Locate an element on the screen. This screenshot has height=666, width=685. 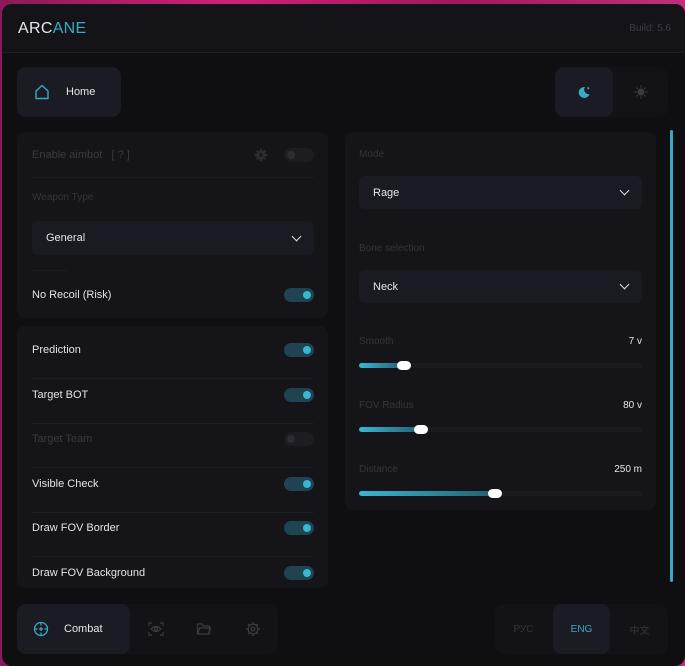
option-row: Prediction is located at coordinates (173, 350).